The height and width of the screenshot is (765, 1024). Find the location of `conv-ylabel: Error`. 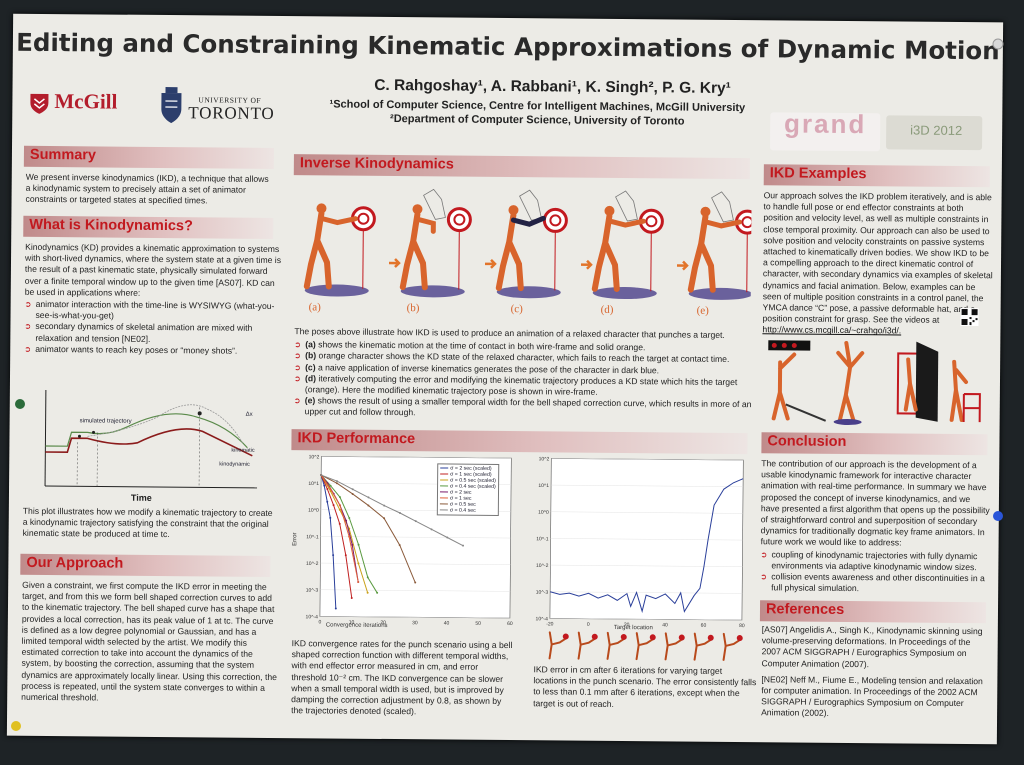

conv-ylabel: Error is located at coordinates (295, 539).